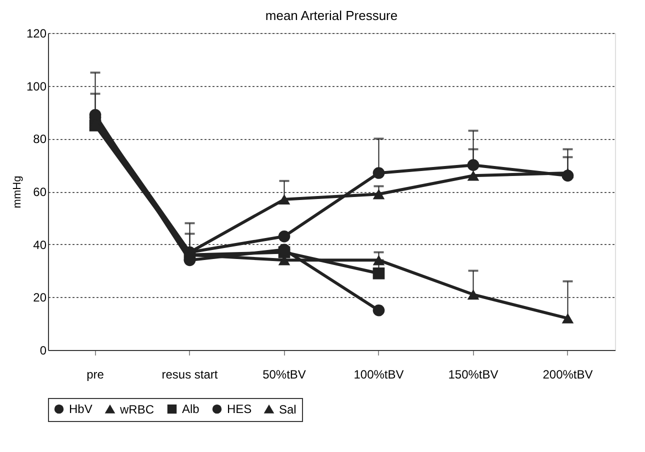  I want to click on y-axis-title: mmHg, so click(17, 192).